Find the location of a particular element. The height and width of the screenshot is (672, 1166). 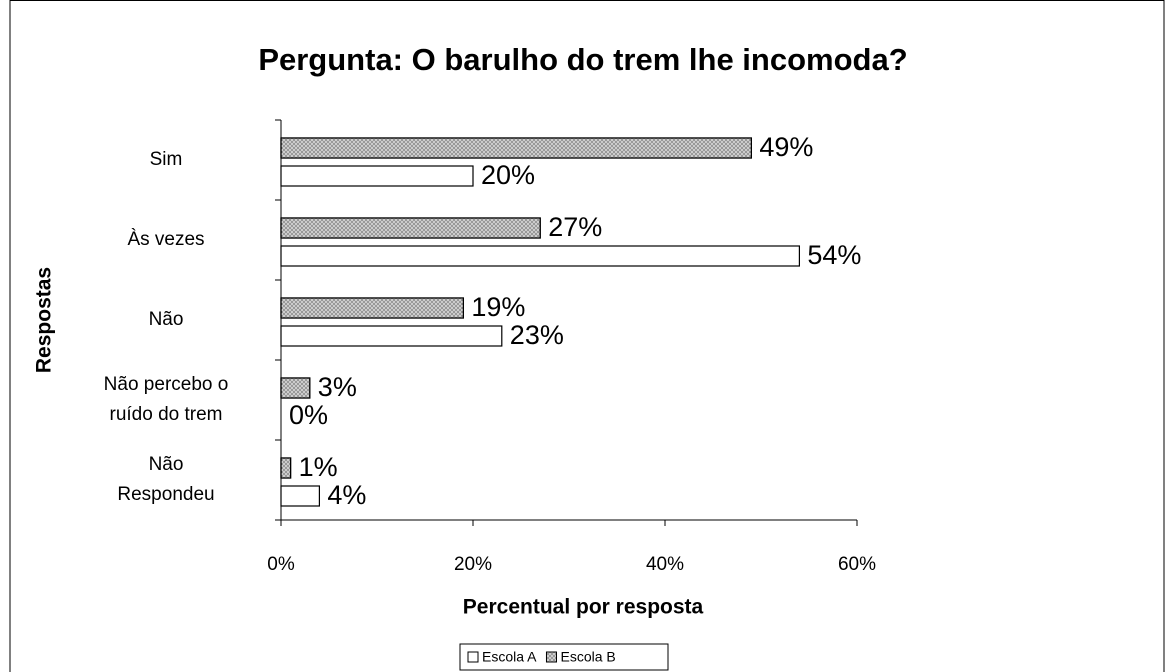

data-label: 4% is located at coordinates (346, 495).